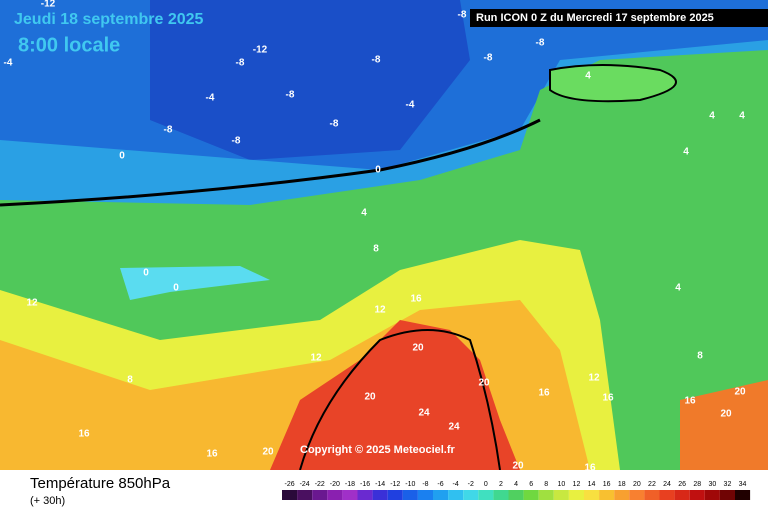  Describe the element at coordinates (310, 80) in the screenshot. I see `cold-region` at that location.